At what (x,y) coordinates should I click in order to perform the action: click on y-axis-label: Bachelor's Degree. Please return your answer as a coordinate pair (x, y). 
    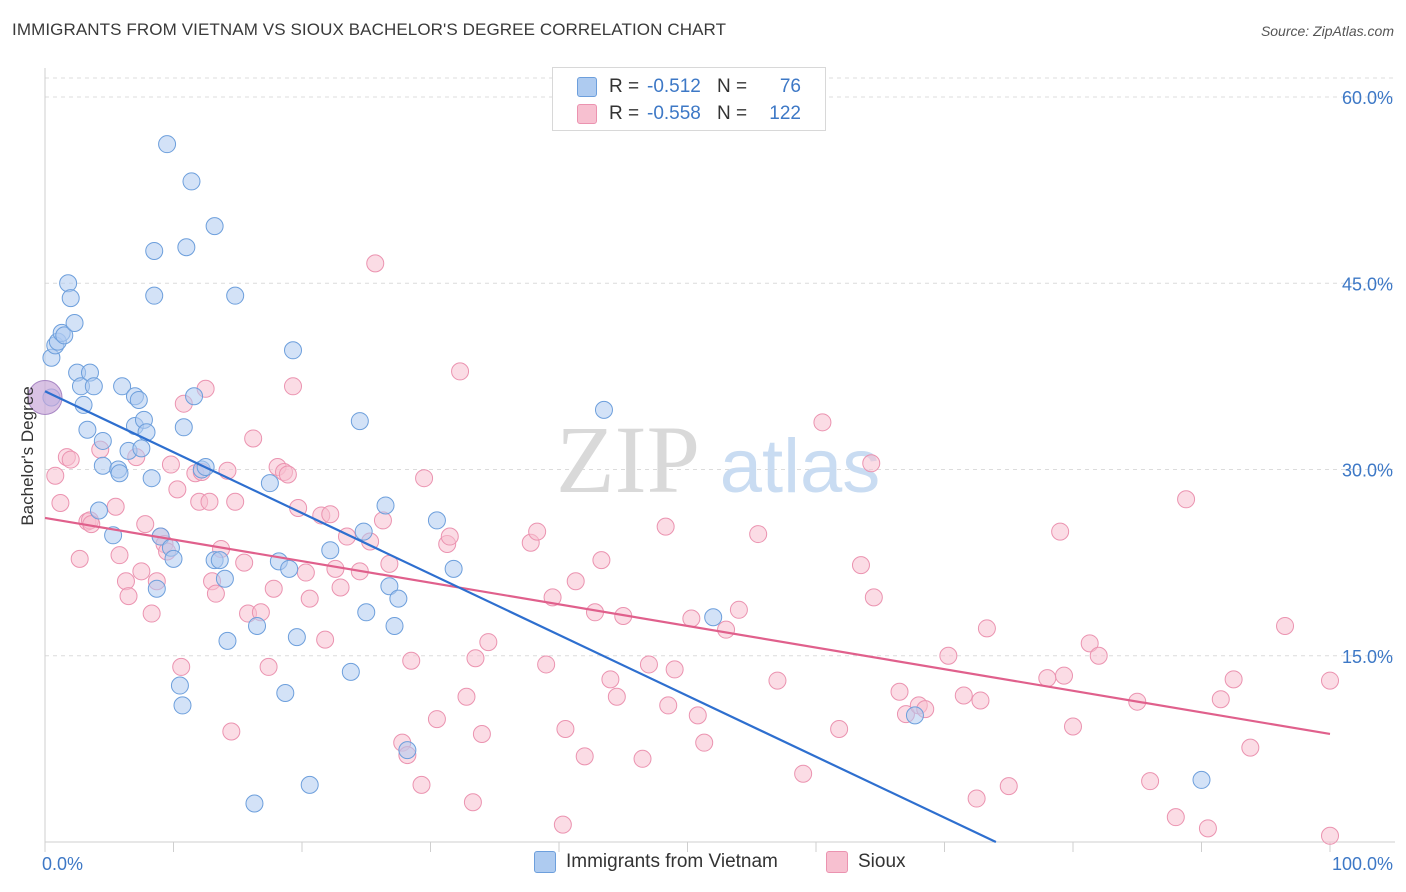
    Looking at the image, I should click on (27, 455).